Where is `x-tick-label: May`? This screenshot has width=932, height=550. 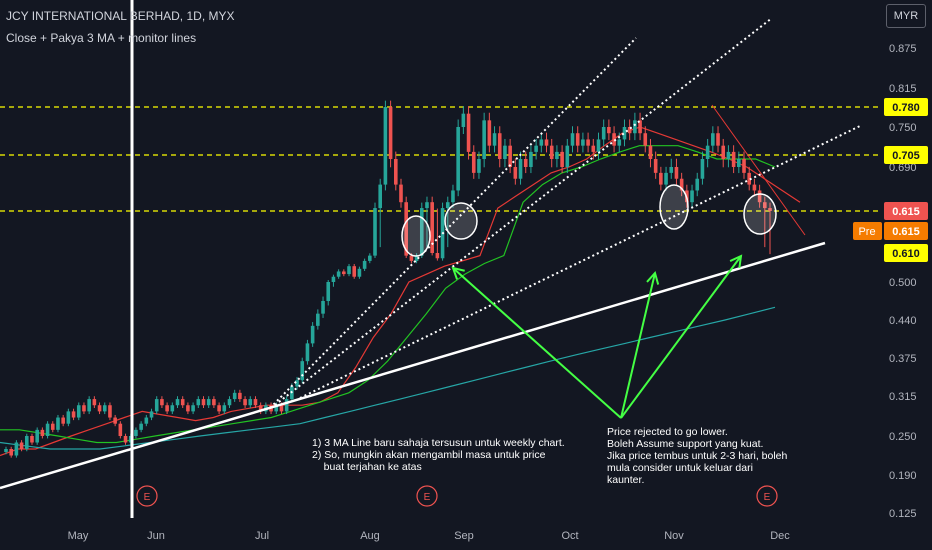 x-tick-label: May is located at coordinates (78, 536).